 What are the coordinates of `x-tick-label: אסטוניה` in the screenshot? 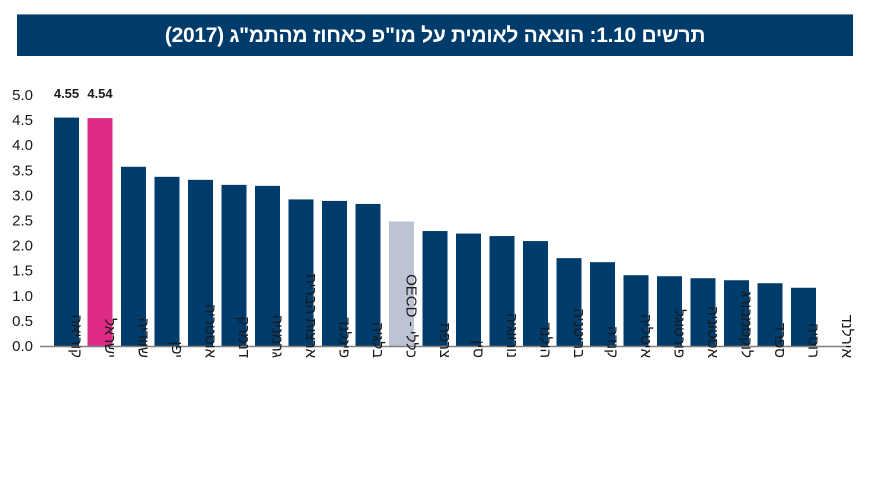 It's located at (712, 332).